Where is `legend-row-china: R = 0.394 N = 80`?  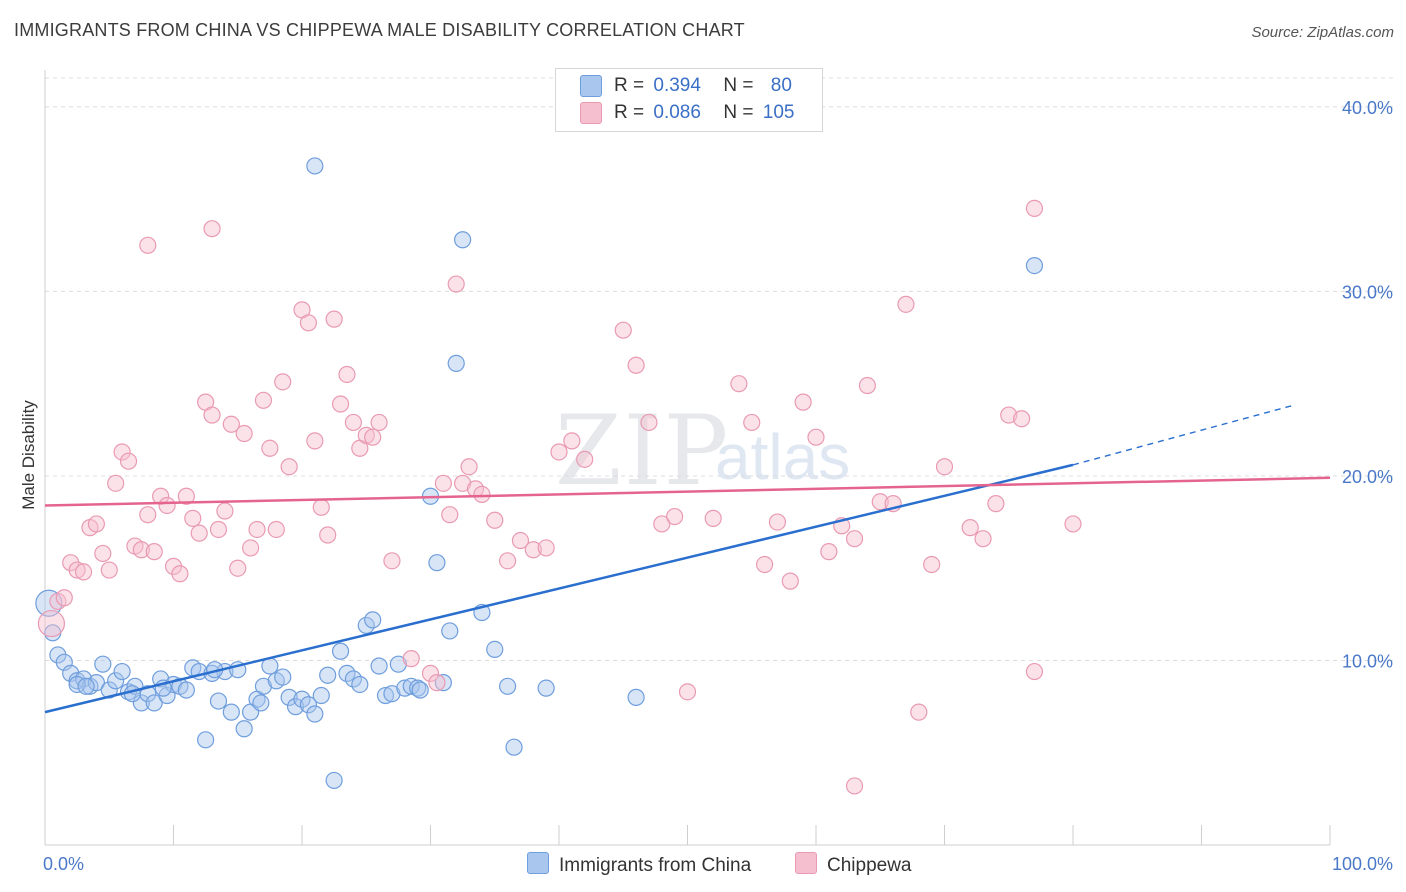
legend-row-china: R = 0.394 N = 80 is located at coordinates (686, 87).